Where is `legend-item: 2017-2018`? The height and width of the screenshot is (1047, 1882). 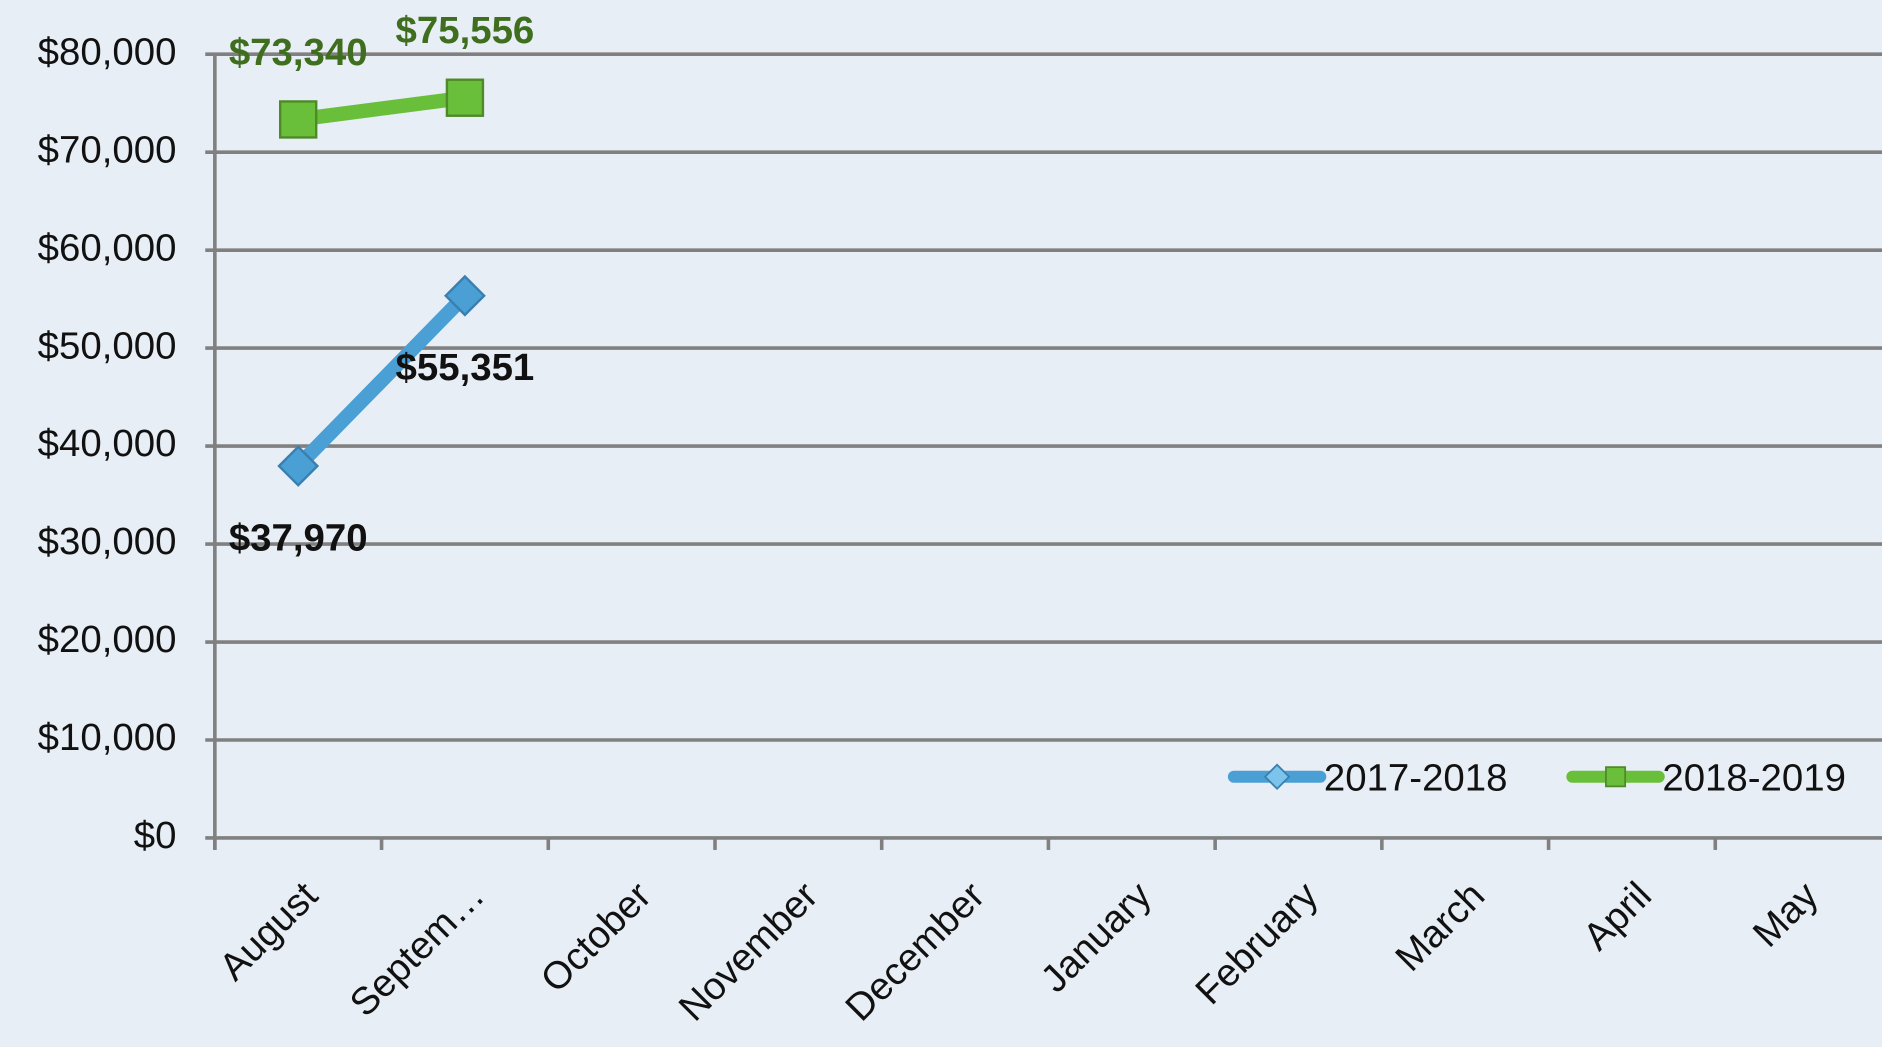
legend-item: 2017-2018 is located at coordinates (1367, 777).